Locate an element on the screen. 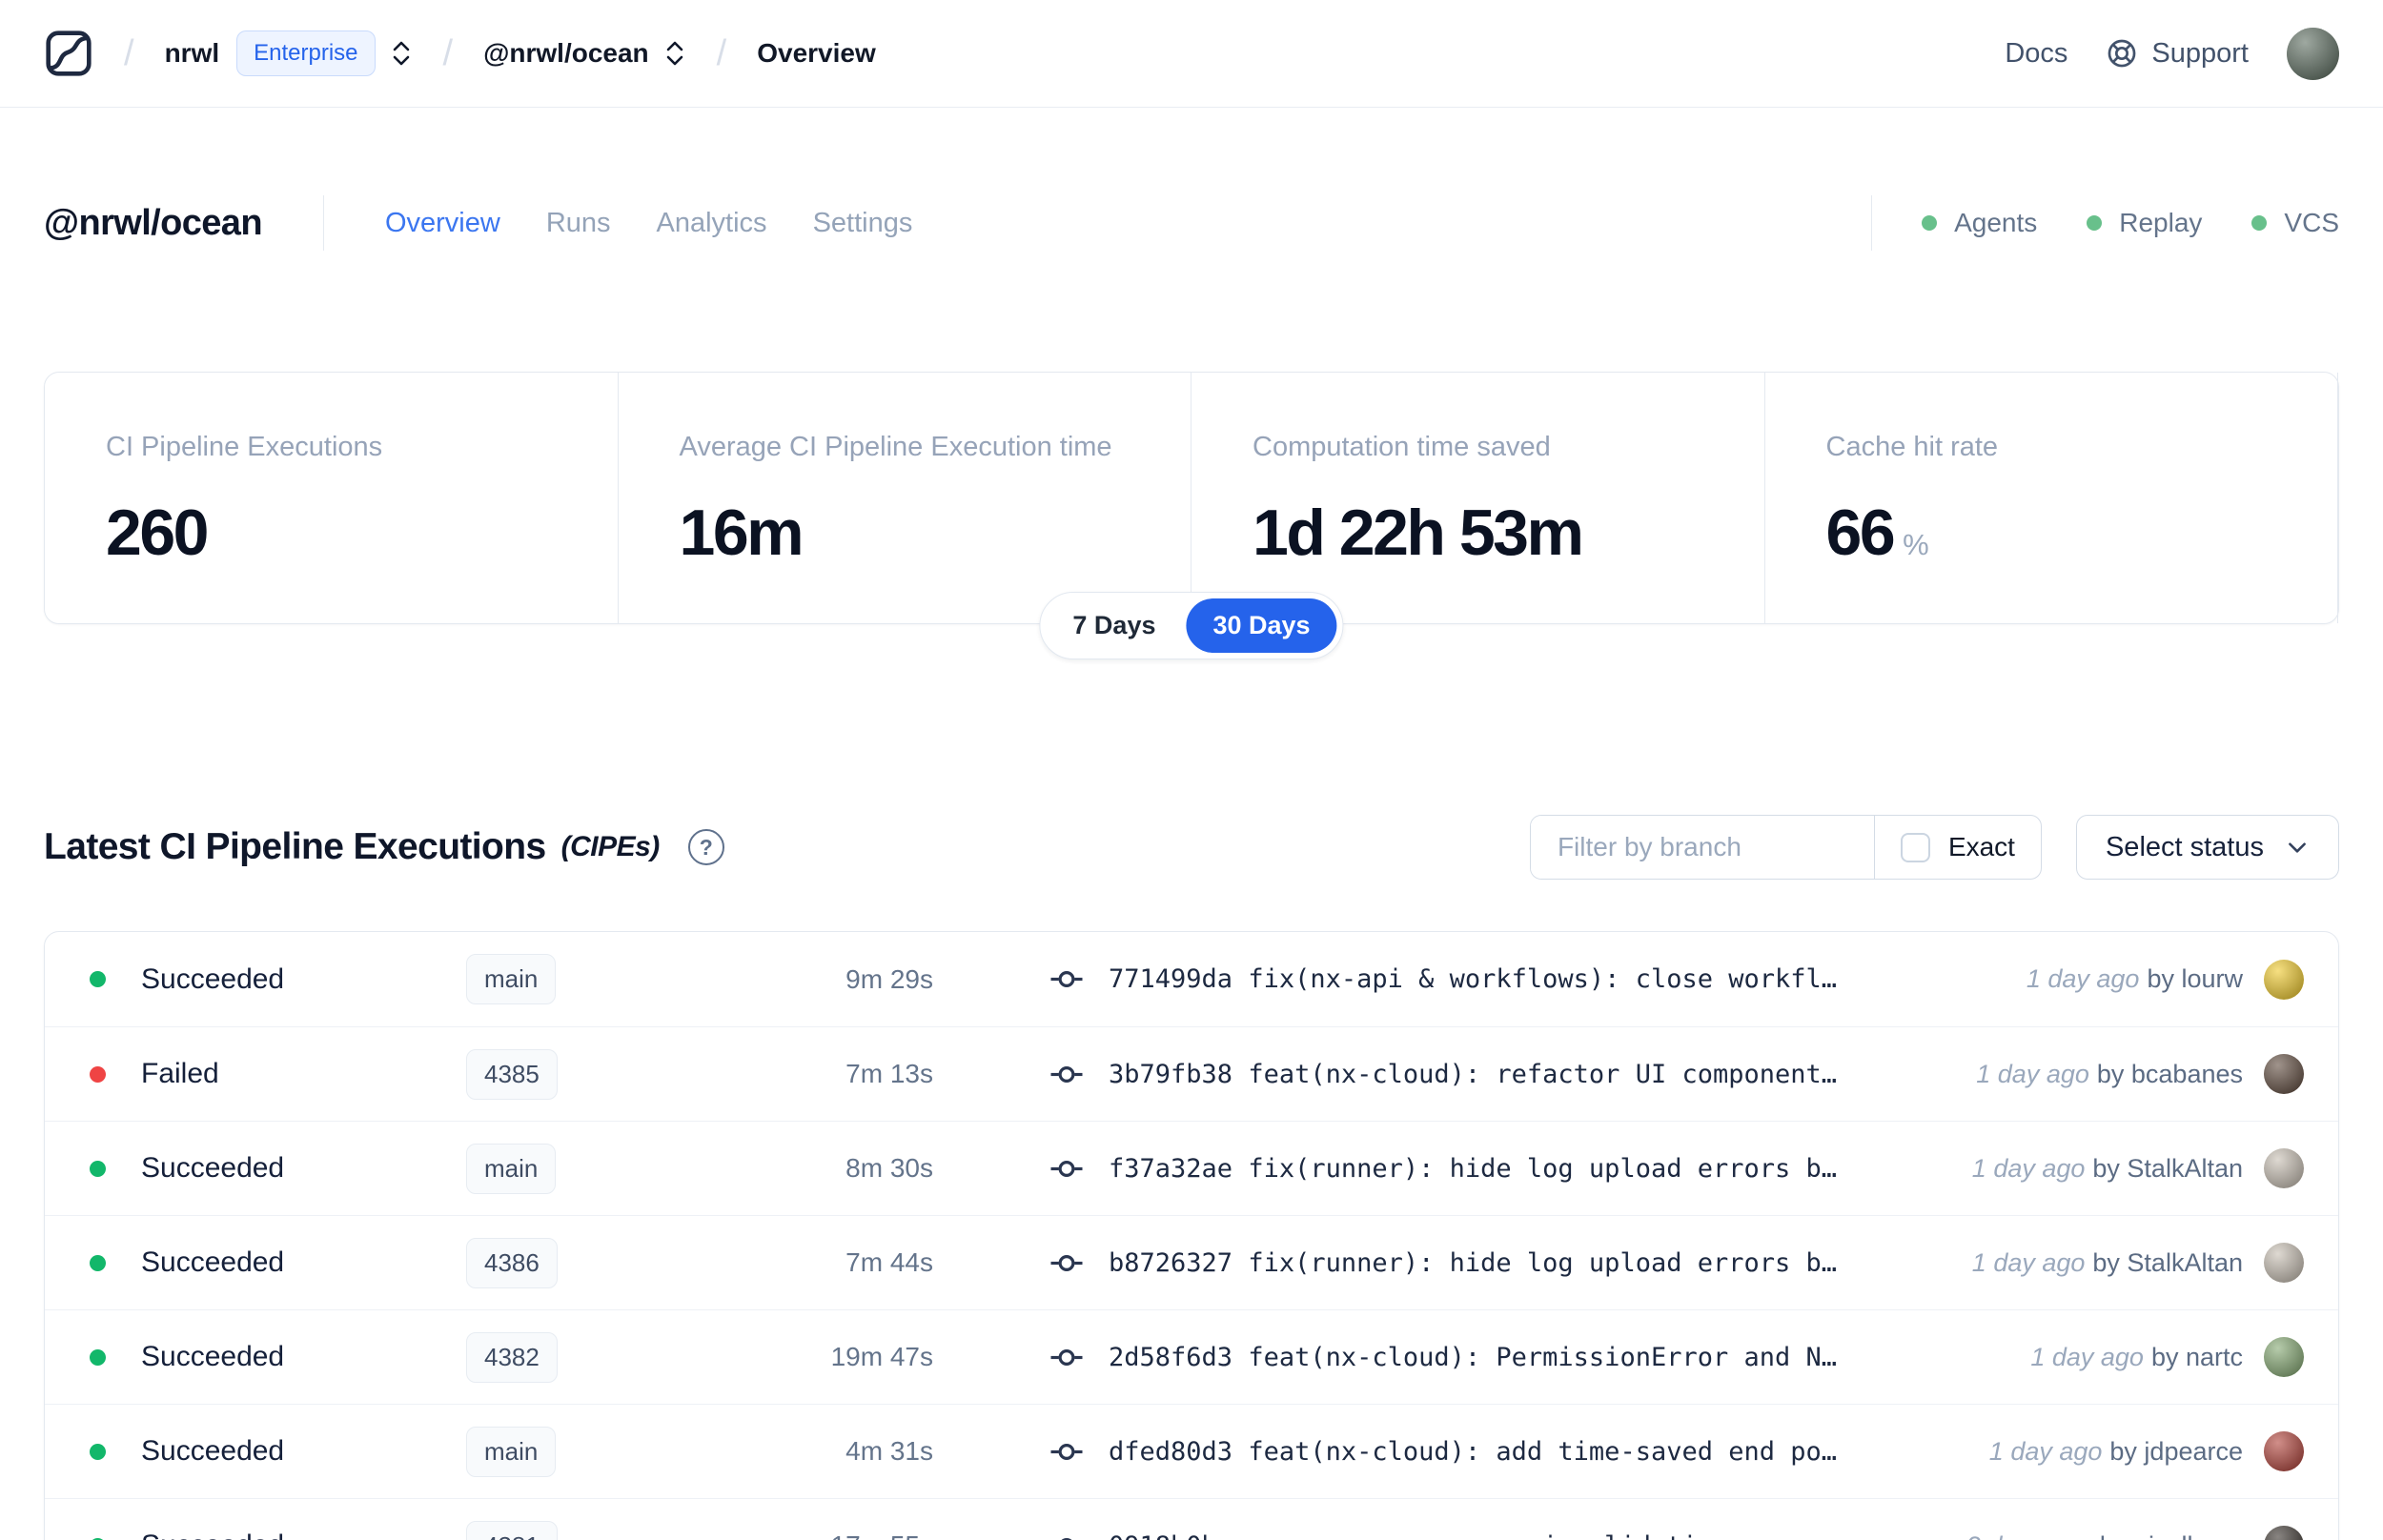 The height and width of the screenshot is (1540, 2383). exact-match-toggle: Exact is located at coordinates (1957, 847).